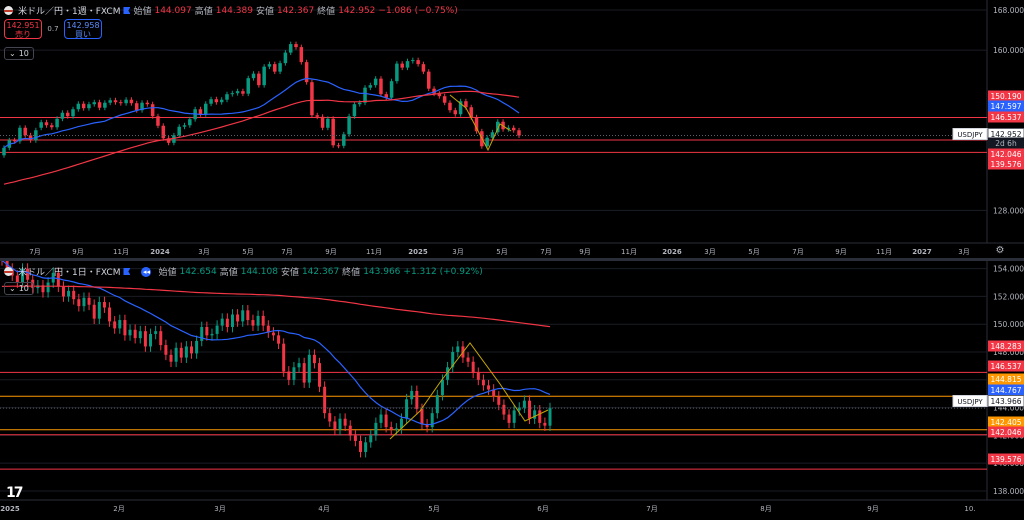 The width and height of the screenshot is (1024, 520). What do you see at coordinates (323, 509) in the screenshot?
I see `x-tick-label: 4月` at bounding box center [323, 509].